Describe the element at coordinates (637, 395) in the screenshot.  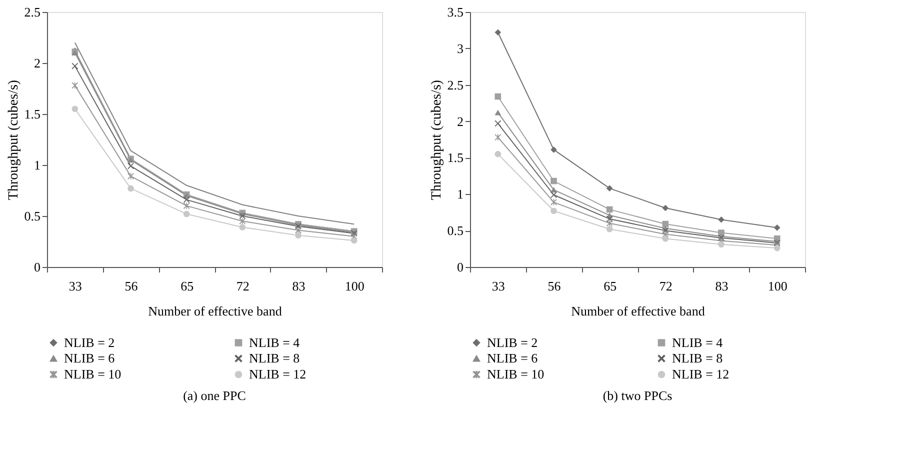
I see `text: (b) two PPCs` at that location.